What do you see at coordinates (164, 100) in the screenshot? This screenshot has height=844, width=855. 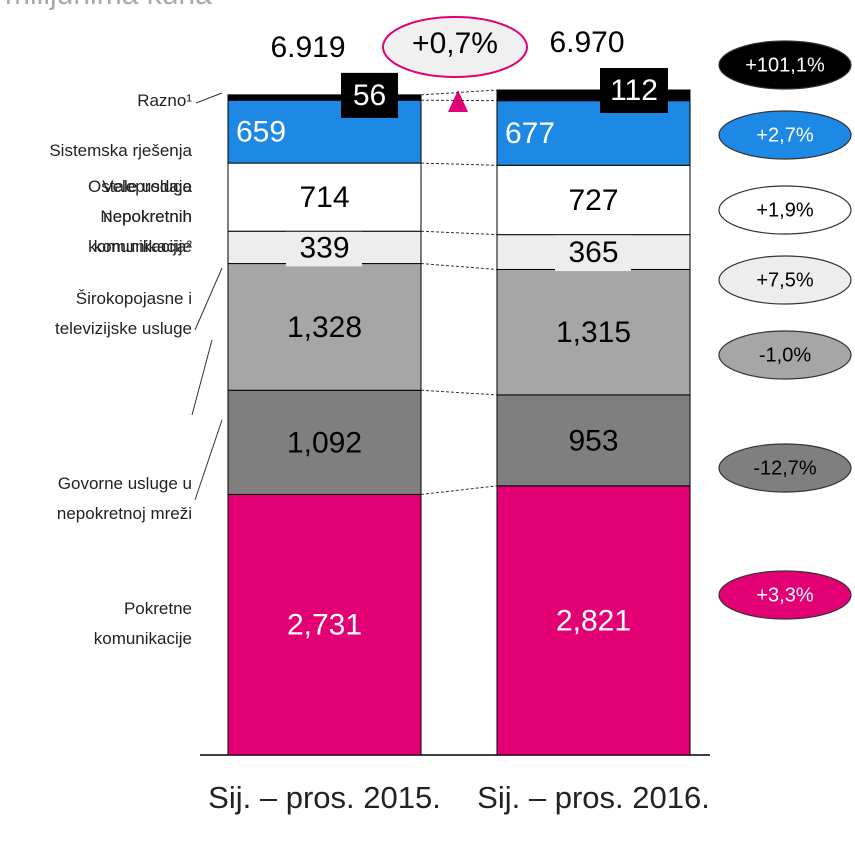 I see `series-label: Razno¹` at bounding box center [164, 100].